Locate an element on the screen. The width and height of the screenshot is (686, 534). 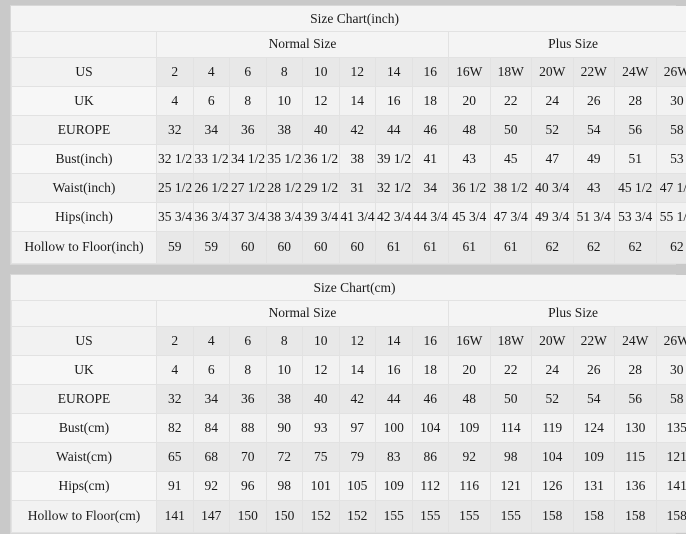
cell-value: 20W is located at coordinates (553, 341).